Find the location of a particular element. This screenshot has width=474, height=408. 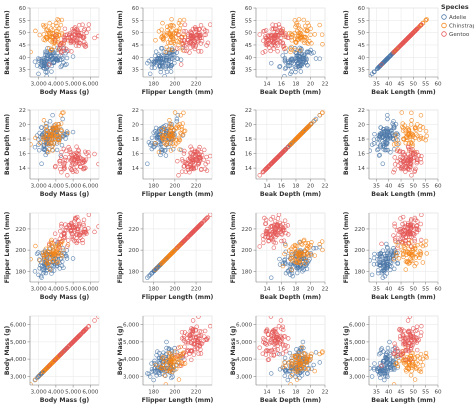

x-axis-title: Flipper Length (mm) is located at coordinates (178, 194).